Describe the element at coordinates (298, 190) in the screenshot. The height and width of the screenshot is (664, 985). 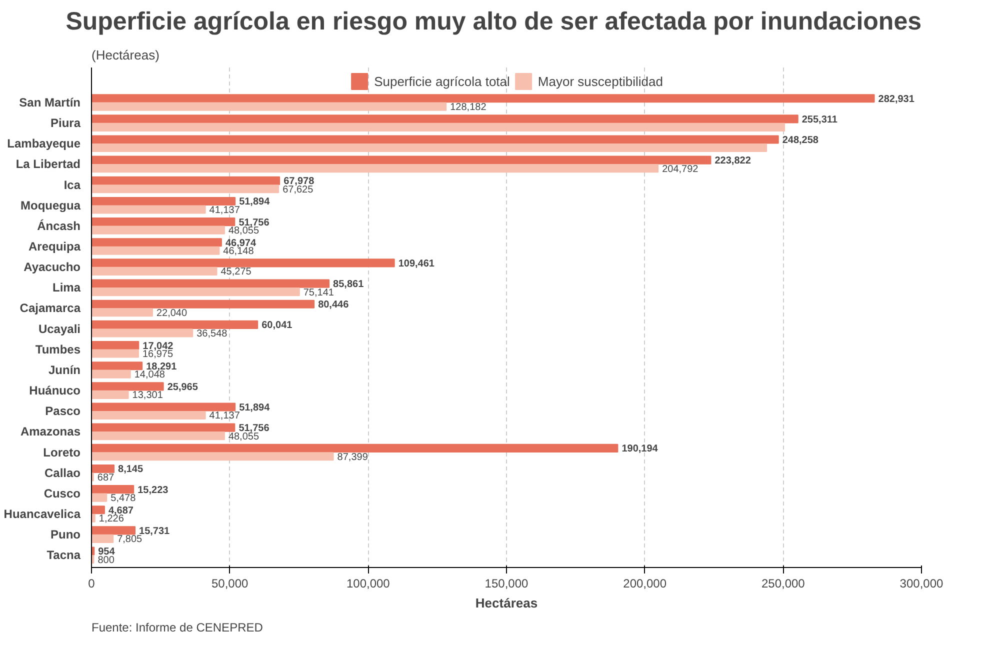
I see `data-label: 67,625` at that location.